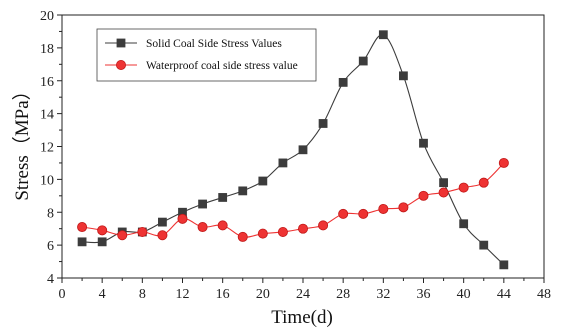 Image resolution: width=563 pixels, height=329 pixels. I want to click on x-tick-label: 44, so click(504, 294).